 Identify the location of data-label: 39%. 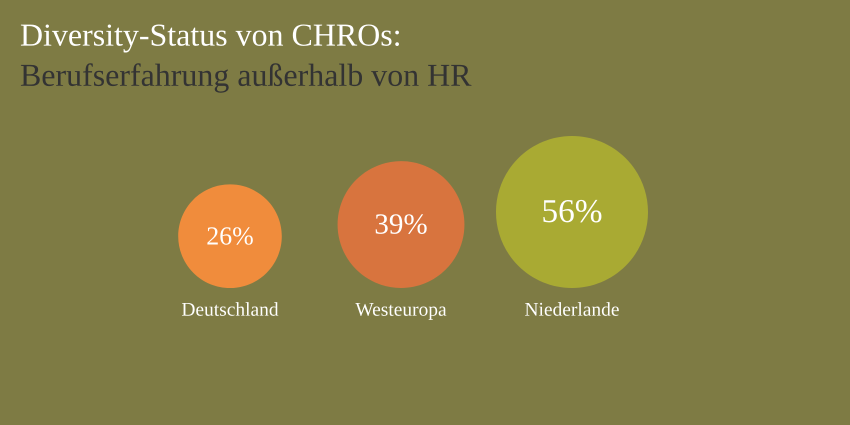
(401, 224).